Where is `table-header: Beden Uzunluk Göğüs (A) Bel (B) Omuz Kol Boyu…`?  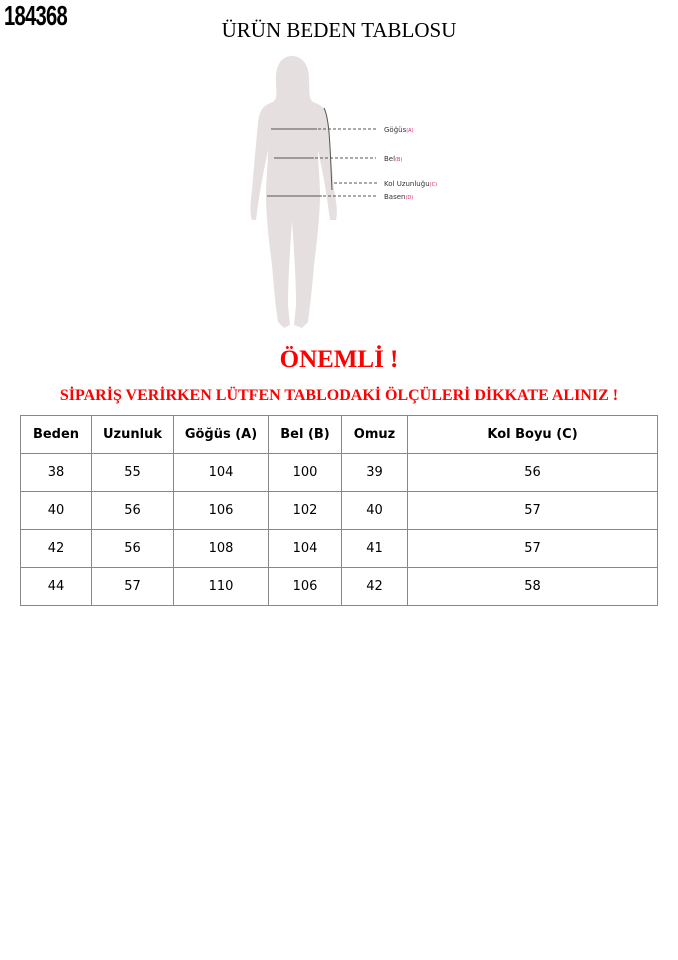
table-header: Beden Uzunluk Göğüs (A) Bel (B) Omuz Kol Boyu… is located at coordinates (339, 434).